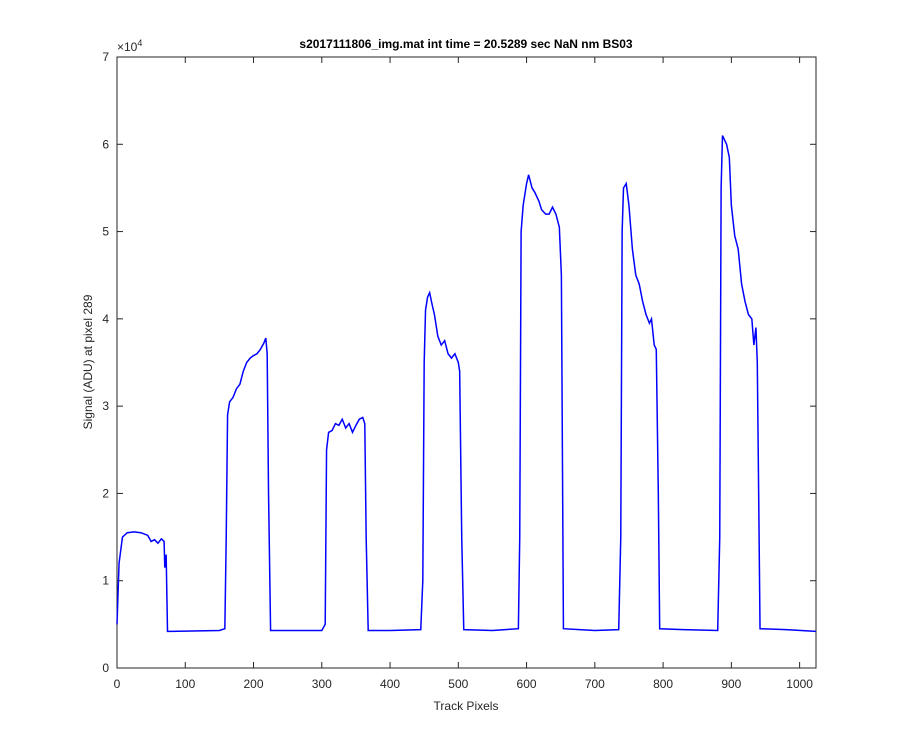  Describe the element at coordinates (595, 684) in the screenshot. I see `x-tick-label: 700` at that location.